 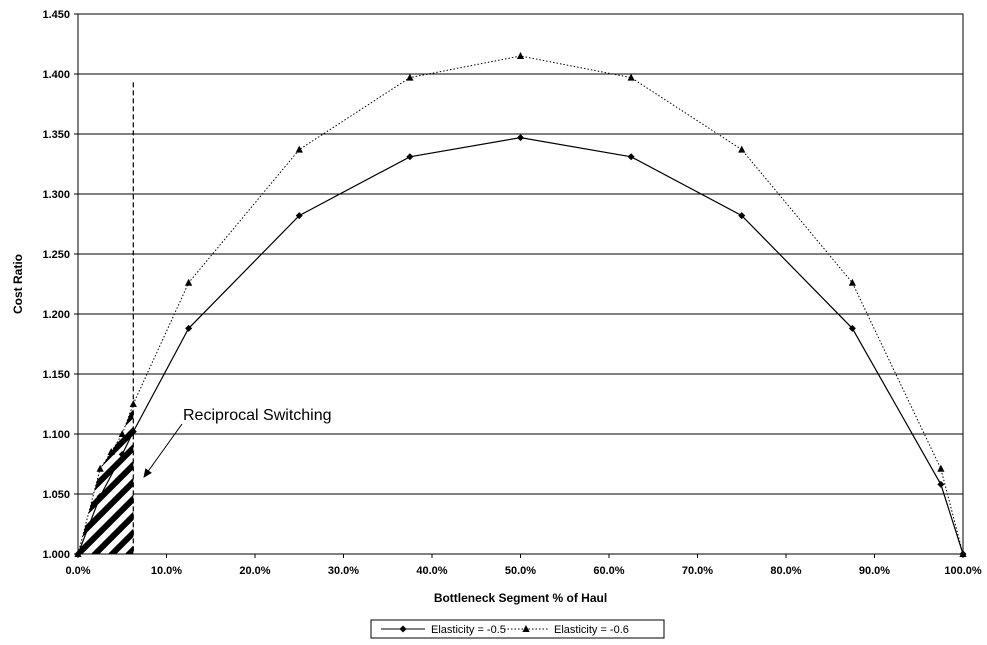 I want to click on y-tick-label: 1.200, so click(x=56, y=315).